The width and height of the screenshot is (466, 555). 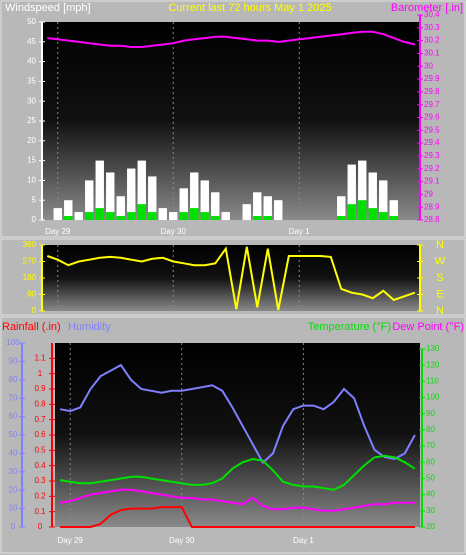 I want to click on tick-label: 60, so click(x=13, y=416).